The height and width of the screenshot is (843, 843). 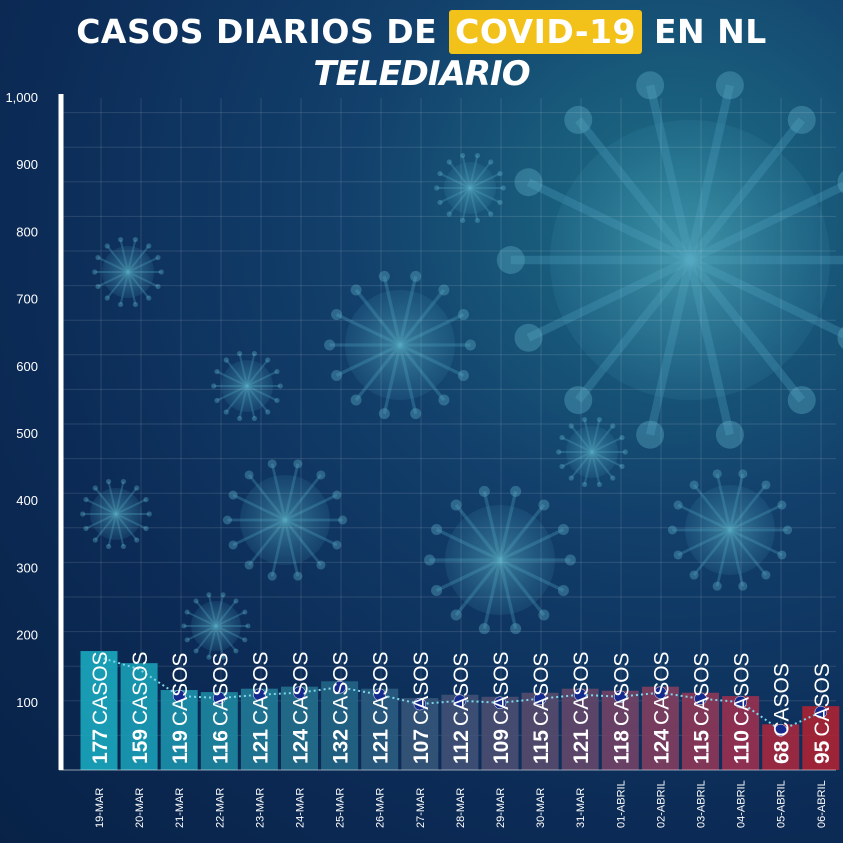 I want to click on data-label: 119CASOS, so click(x=180, y=708).